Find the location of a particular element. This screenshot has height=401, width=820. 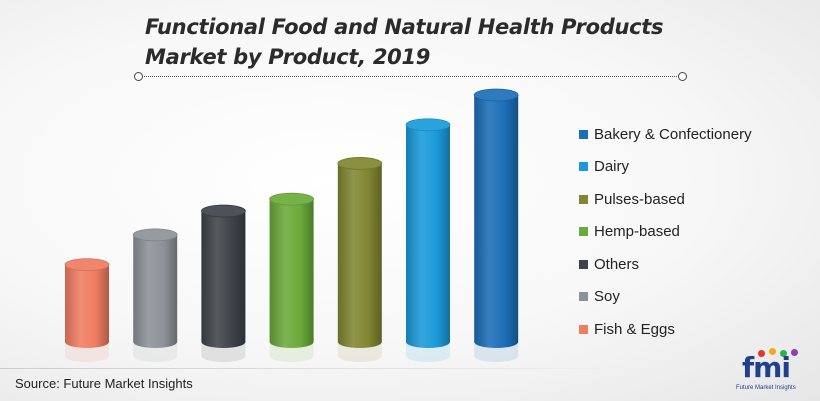

legend-item: Soy is located at coordinates (684, 297).